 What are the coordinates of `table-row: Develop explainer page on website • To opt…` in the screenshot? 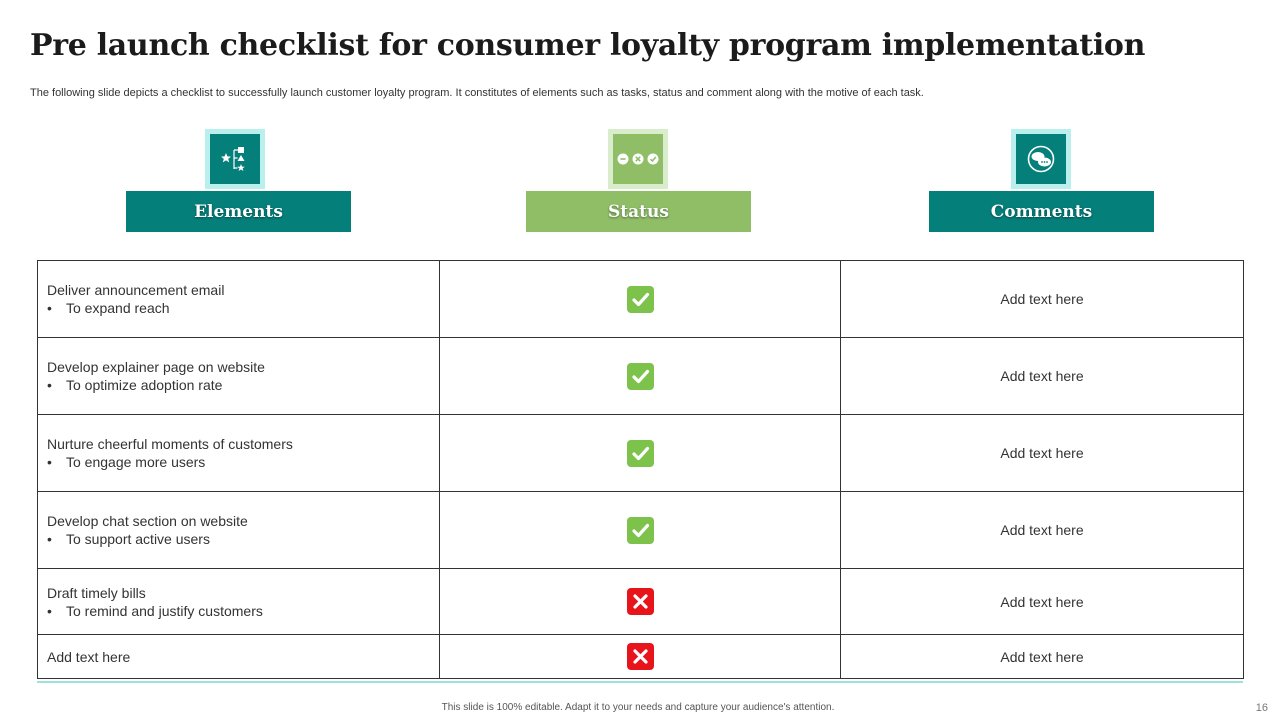 It's located at (640, 376).